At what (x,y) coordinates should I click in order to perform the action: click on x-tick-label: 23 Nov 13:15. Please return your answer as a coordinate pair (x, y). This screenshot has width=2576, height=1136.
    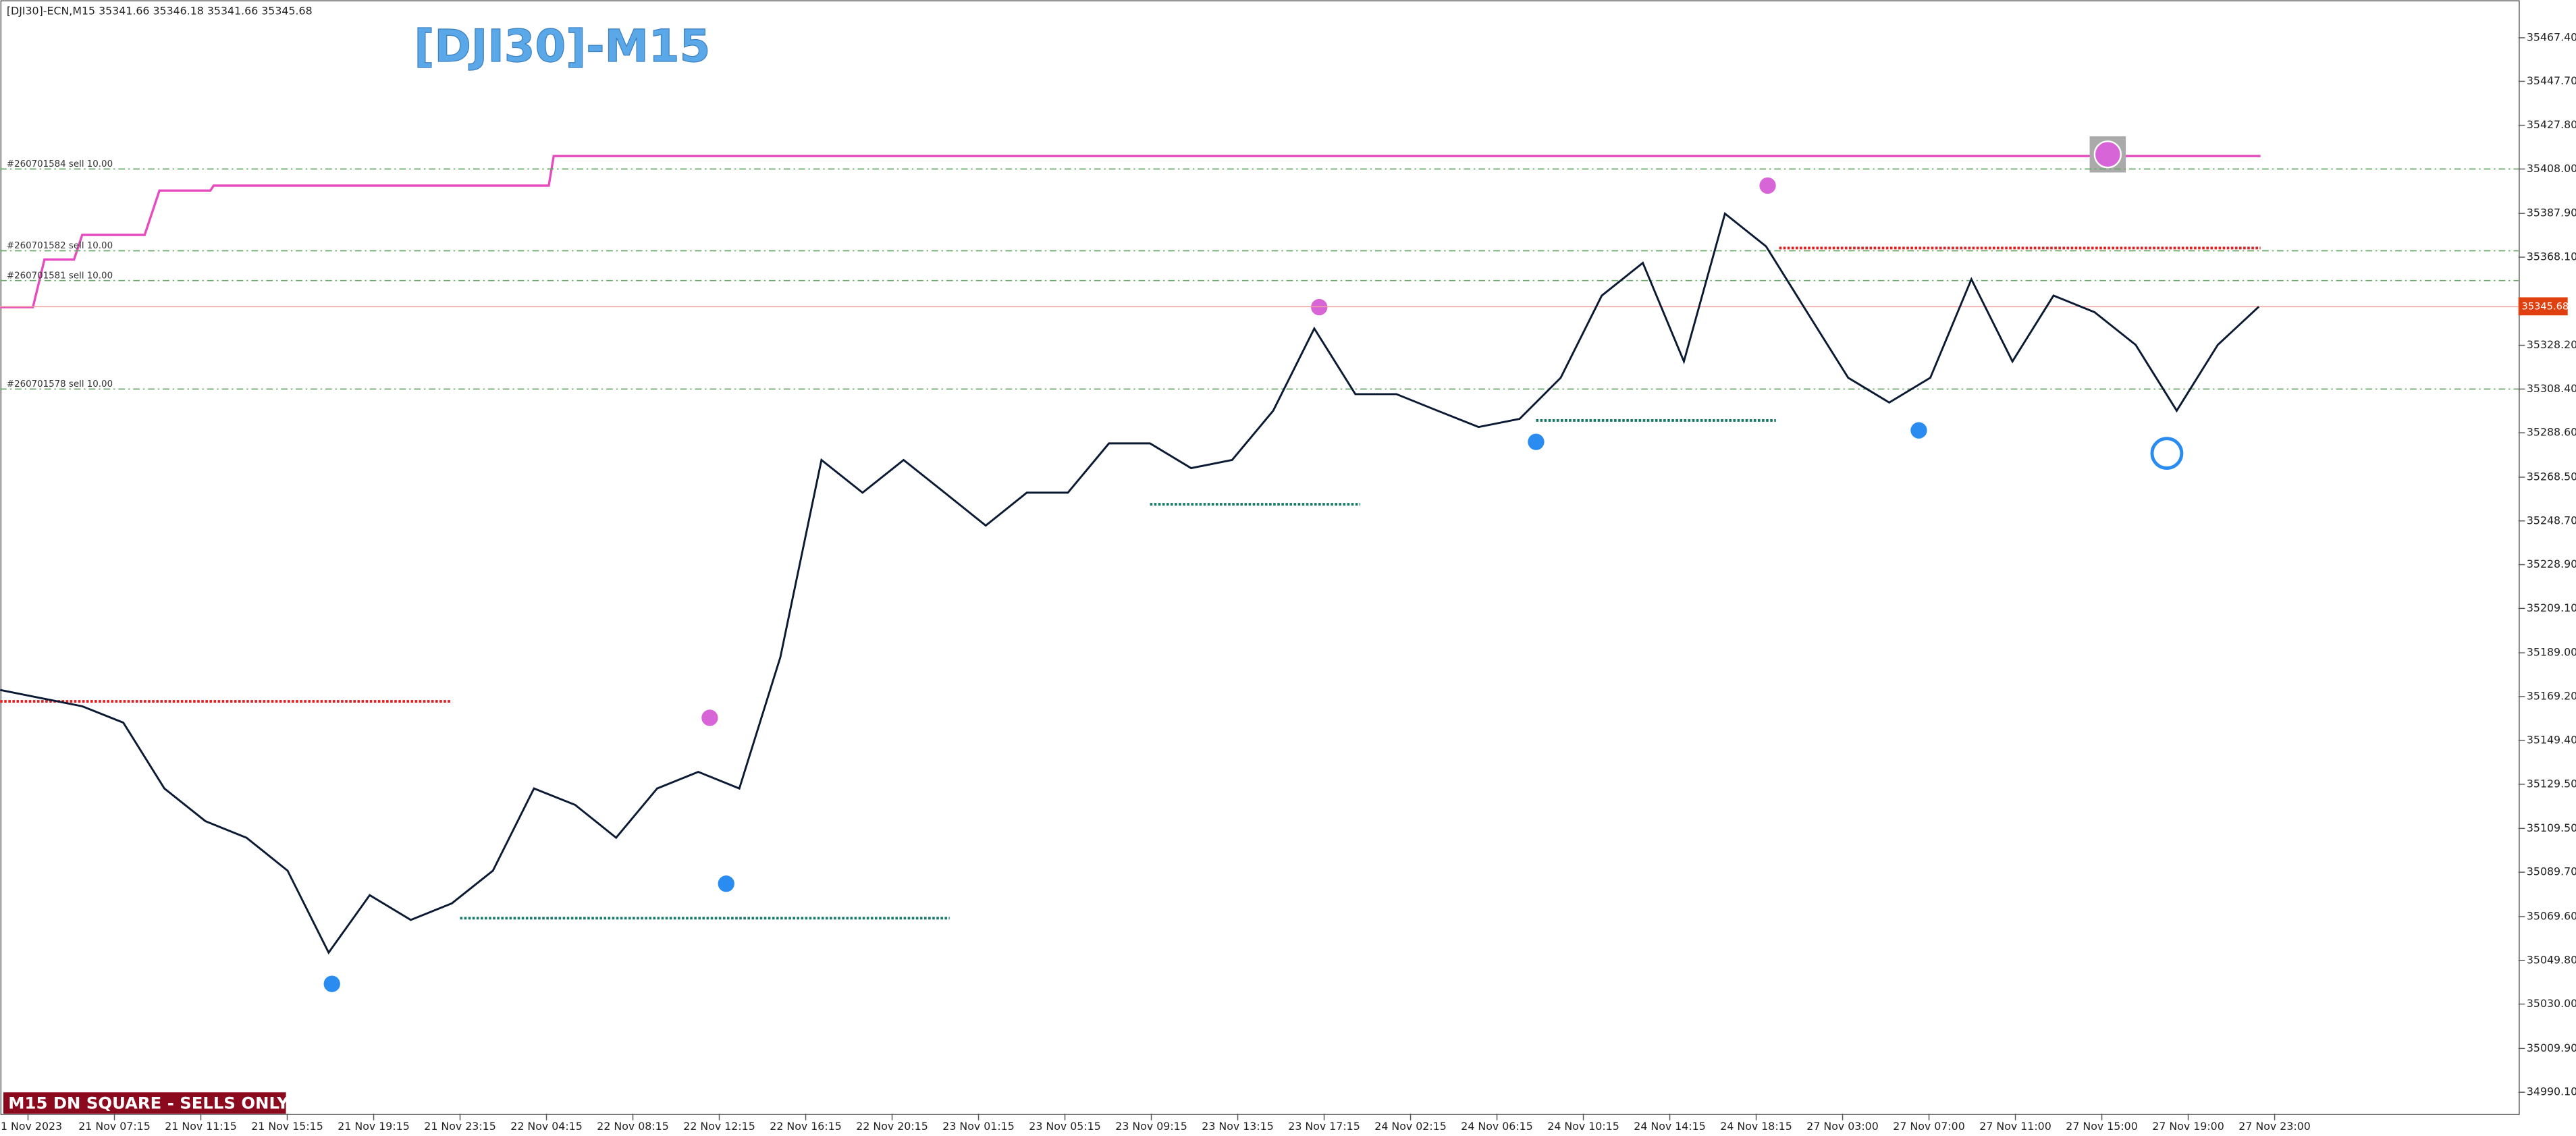
    Looking at the image, I should click on (1238, 1126).